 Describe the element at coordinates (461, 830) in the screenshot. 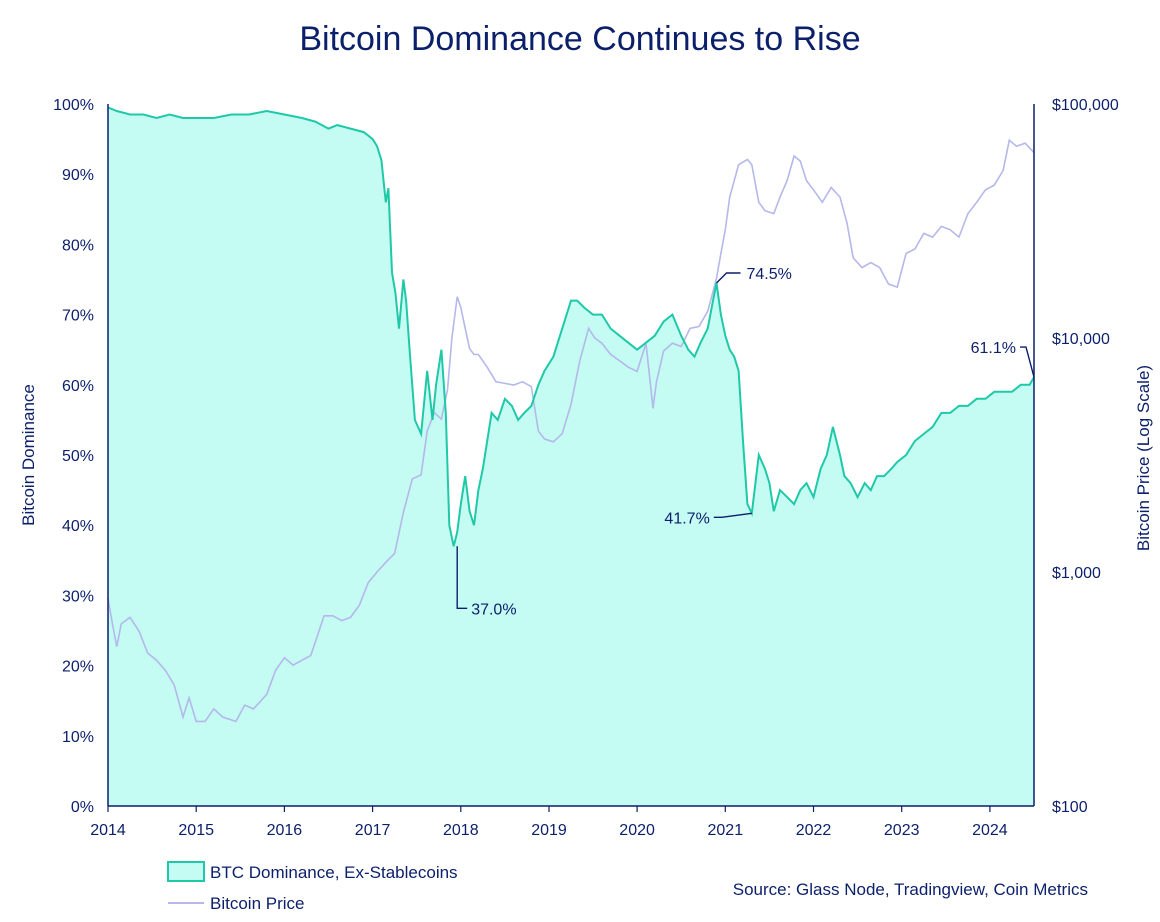

I see `x-tick-label: 2018` at that location.